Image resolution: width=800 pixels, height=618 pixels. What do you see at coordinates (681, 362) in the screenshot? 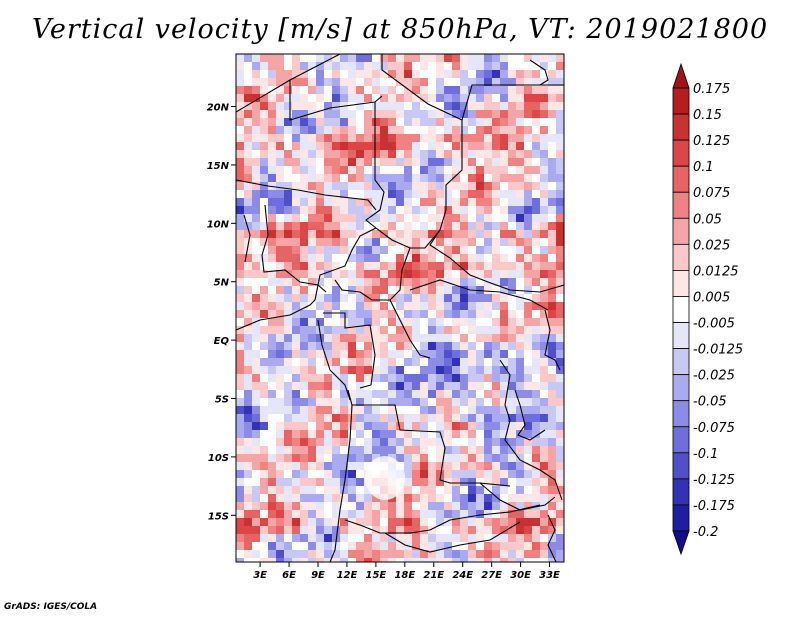
I see `colorbar-segment` at bounding box center [681, 362].